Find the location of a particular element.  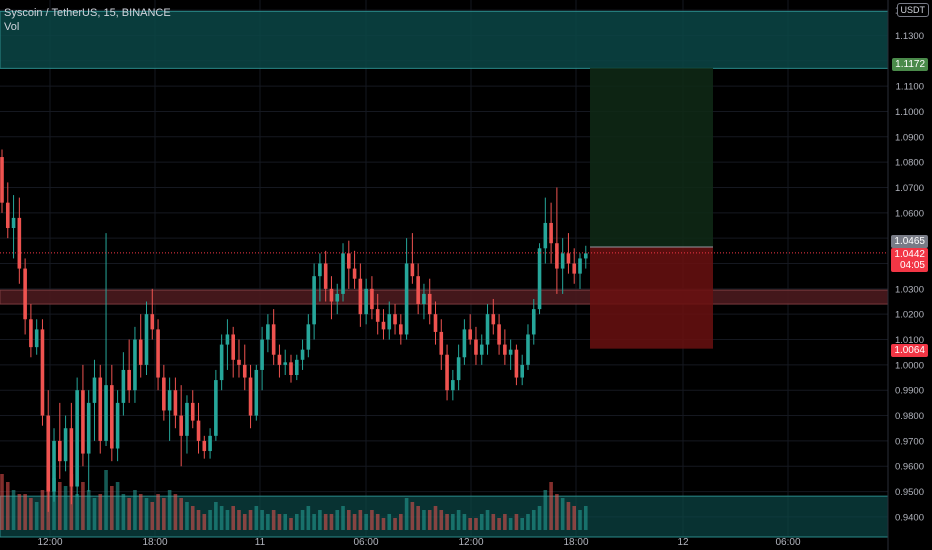

legend: Syscoin / TetherUS, 15, BINANCE Vol is located at coordinates (87, 20).